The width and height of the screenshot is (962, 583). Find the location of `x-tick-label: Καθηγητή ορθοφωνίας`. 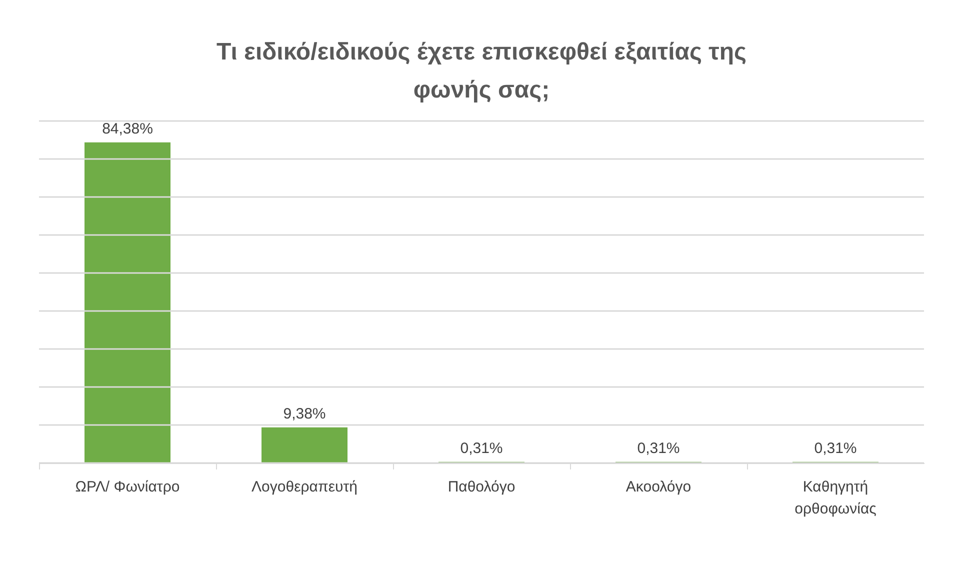

x-tick-label: Καθηγητή ορθοφωνίας is located at coordinates (835, 498).